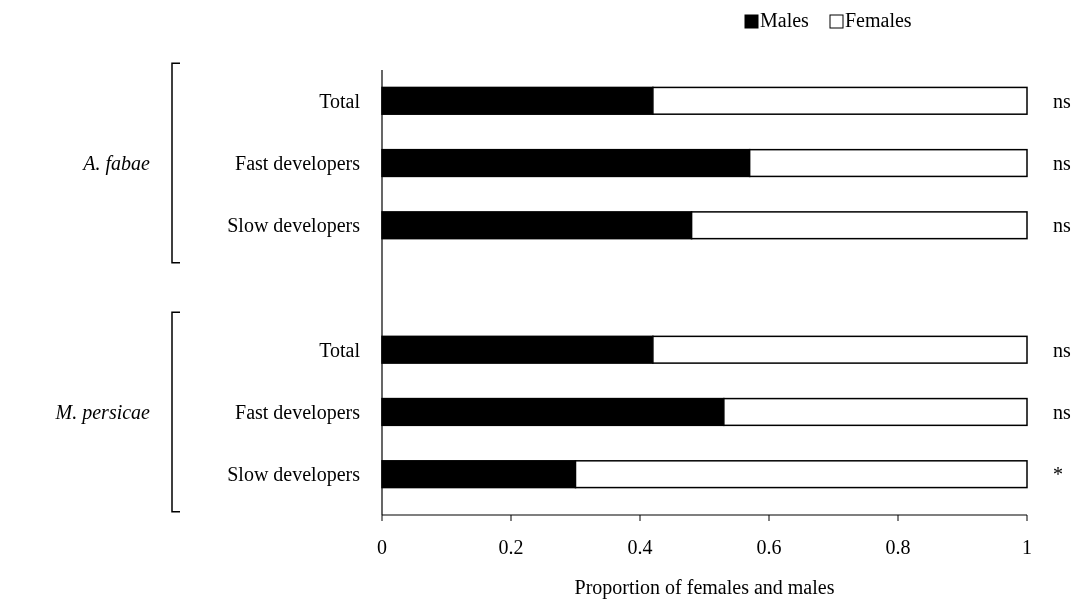 The width and height of the screenshot is (1084, 604). What do you see at coordinates (785, 20) in the screenshot?
I see `legend-label: Males` at bounding box center [785, 20].